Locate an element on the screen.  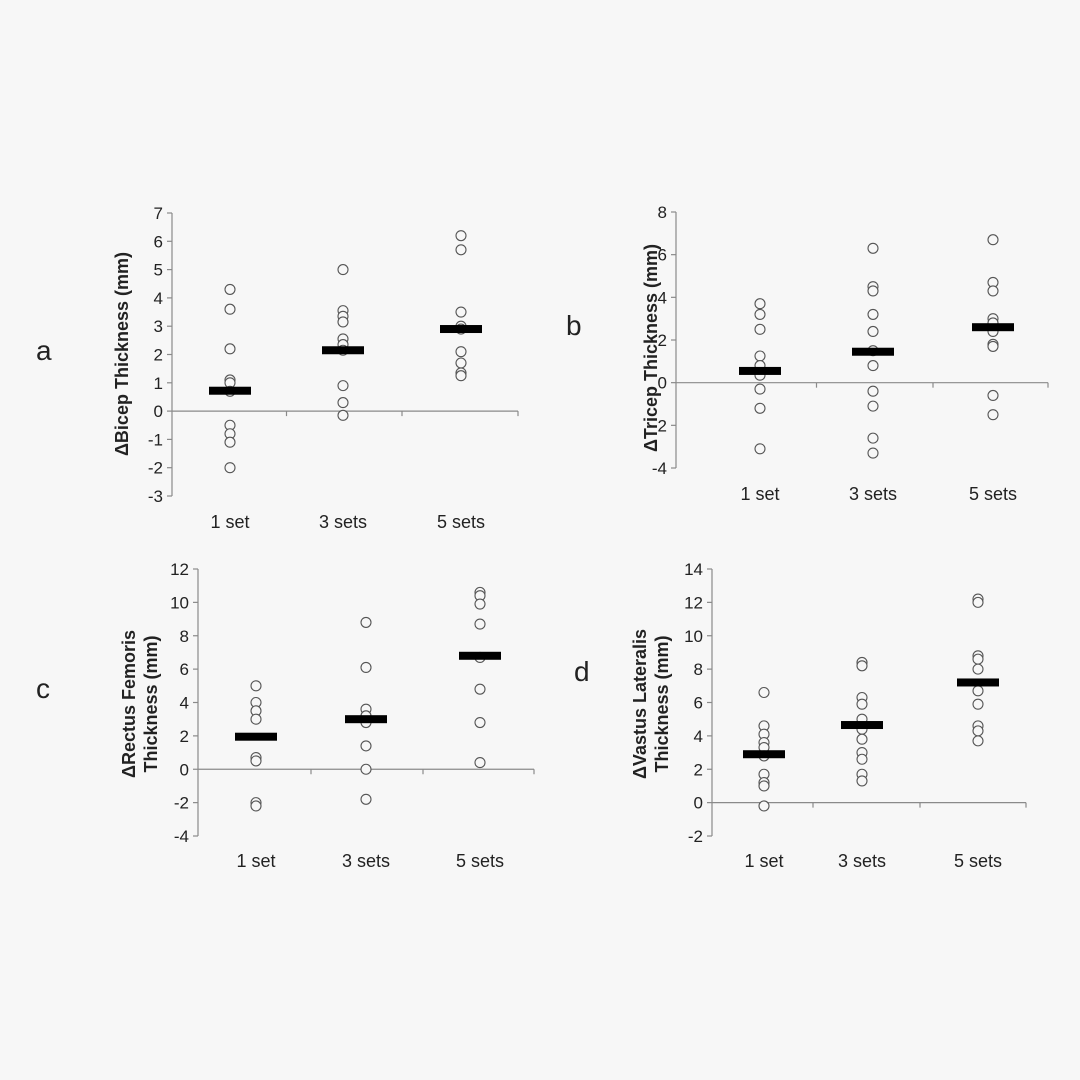
y-tick-label: -1 is located at coordinates (155, 439).